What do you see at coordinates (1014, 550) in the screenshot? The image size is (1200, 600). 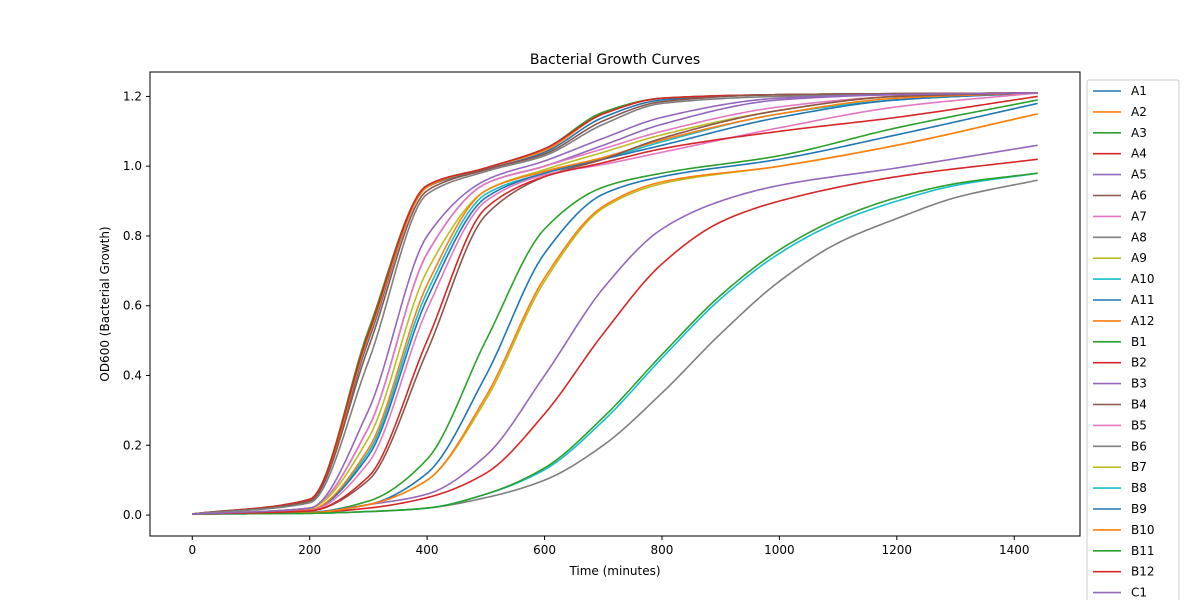 I see `x-tick-label: 1400` at bounding box center [1014, 550].